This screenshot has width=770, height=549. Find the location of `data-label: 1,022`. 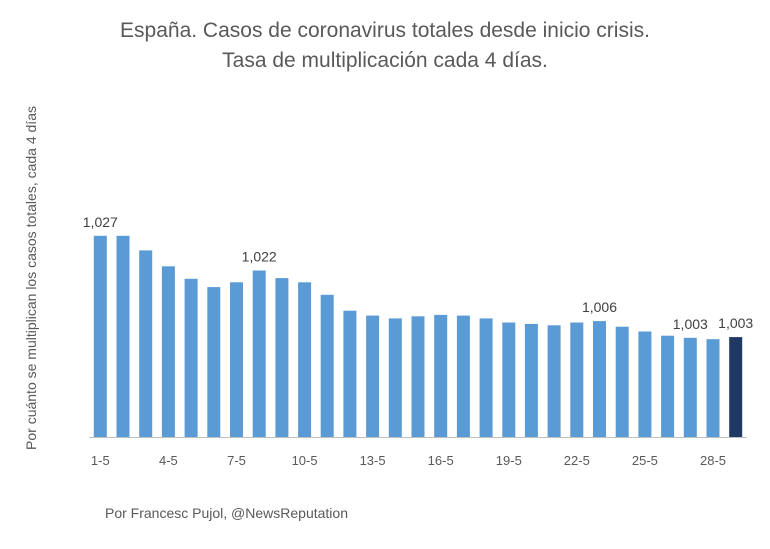

data-label: 1,022 is located at coordinates (259, 257).